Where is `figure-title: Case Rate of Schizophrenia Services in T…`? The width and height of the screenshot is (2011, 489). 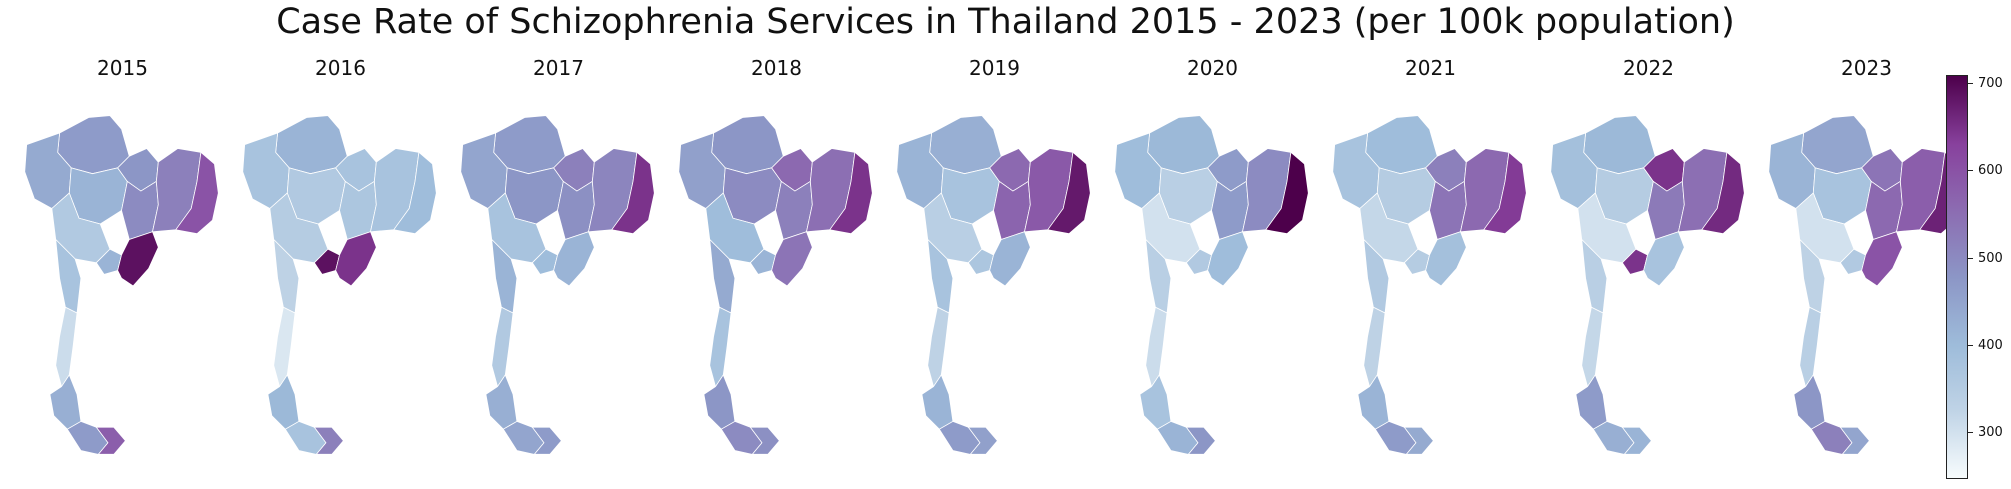 figure-title: Case Rate of Schizophrenia Services in T… is located at coordinates (1005, 22).